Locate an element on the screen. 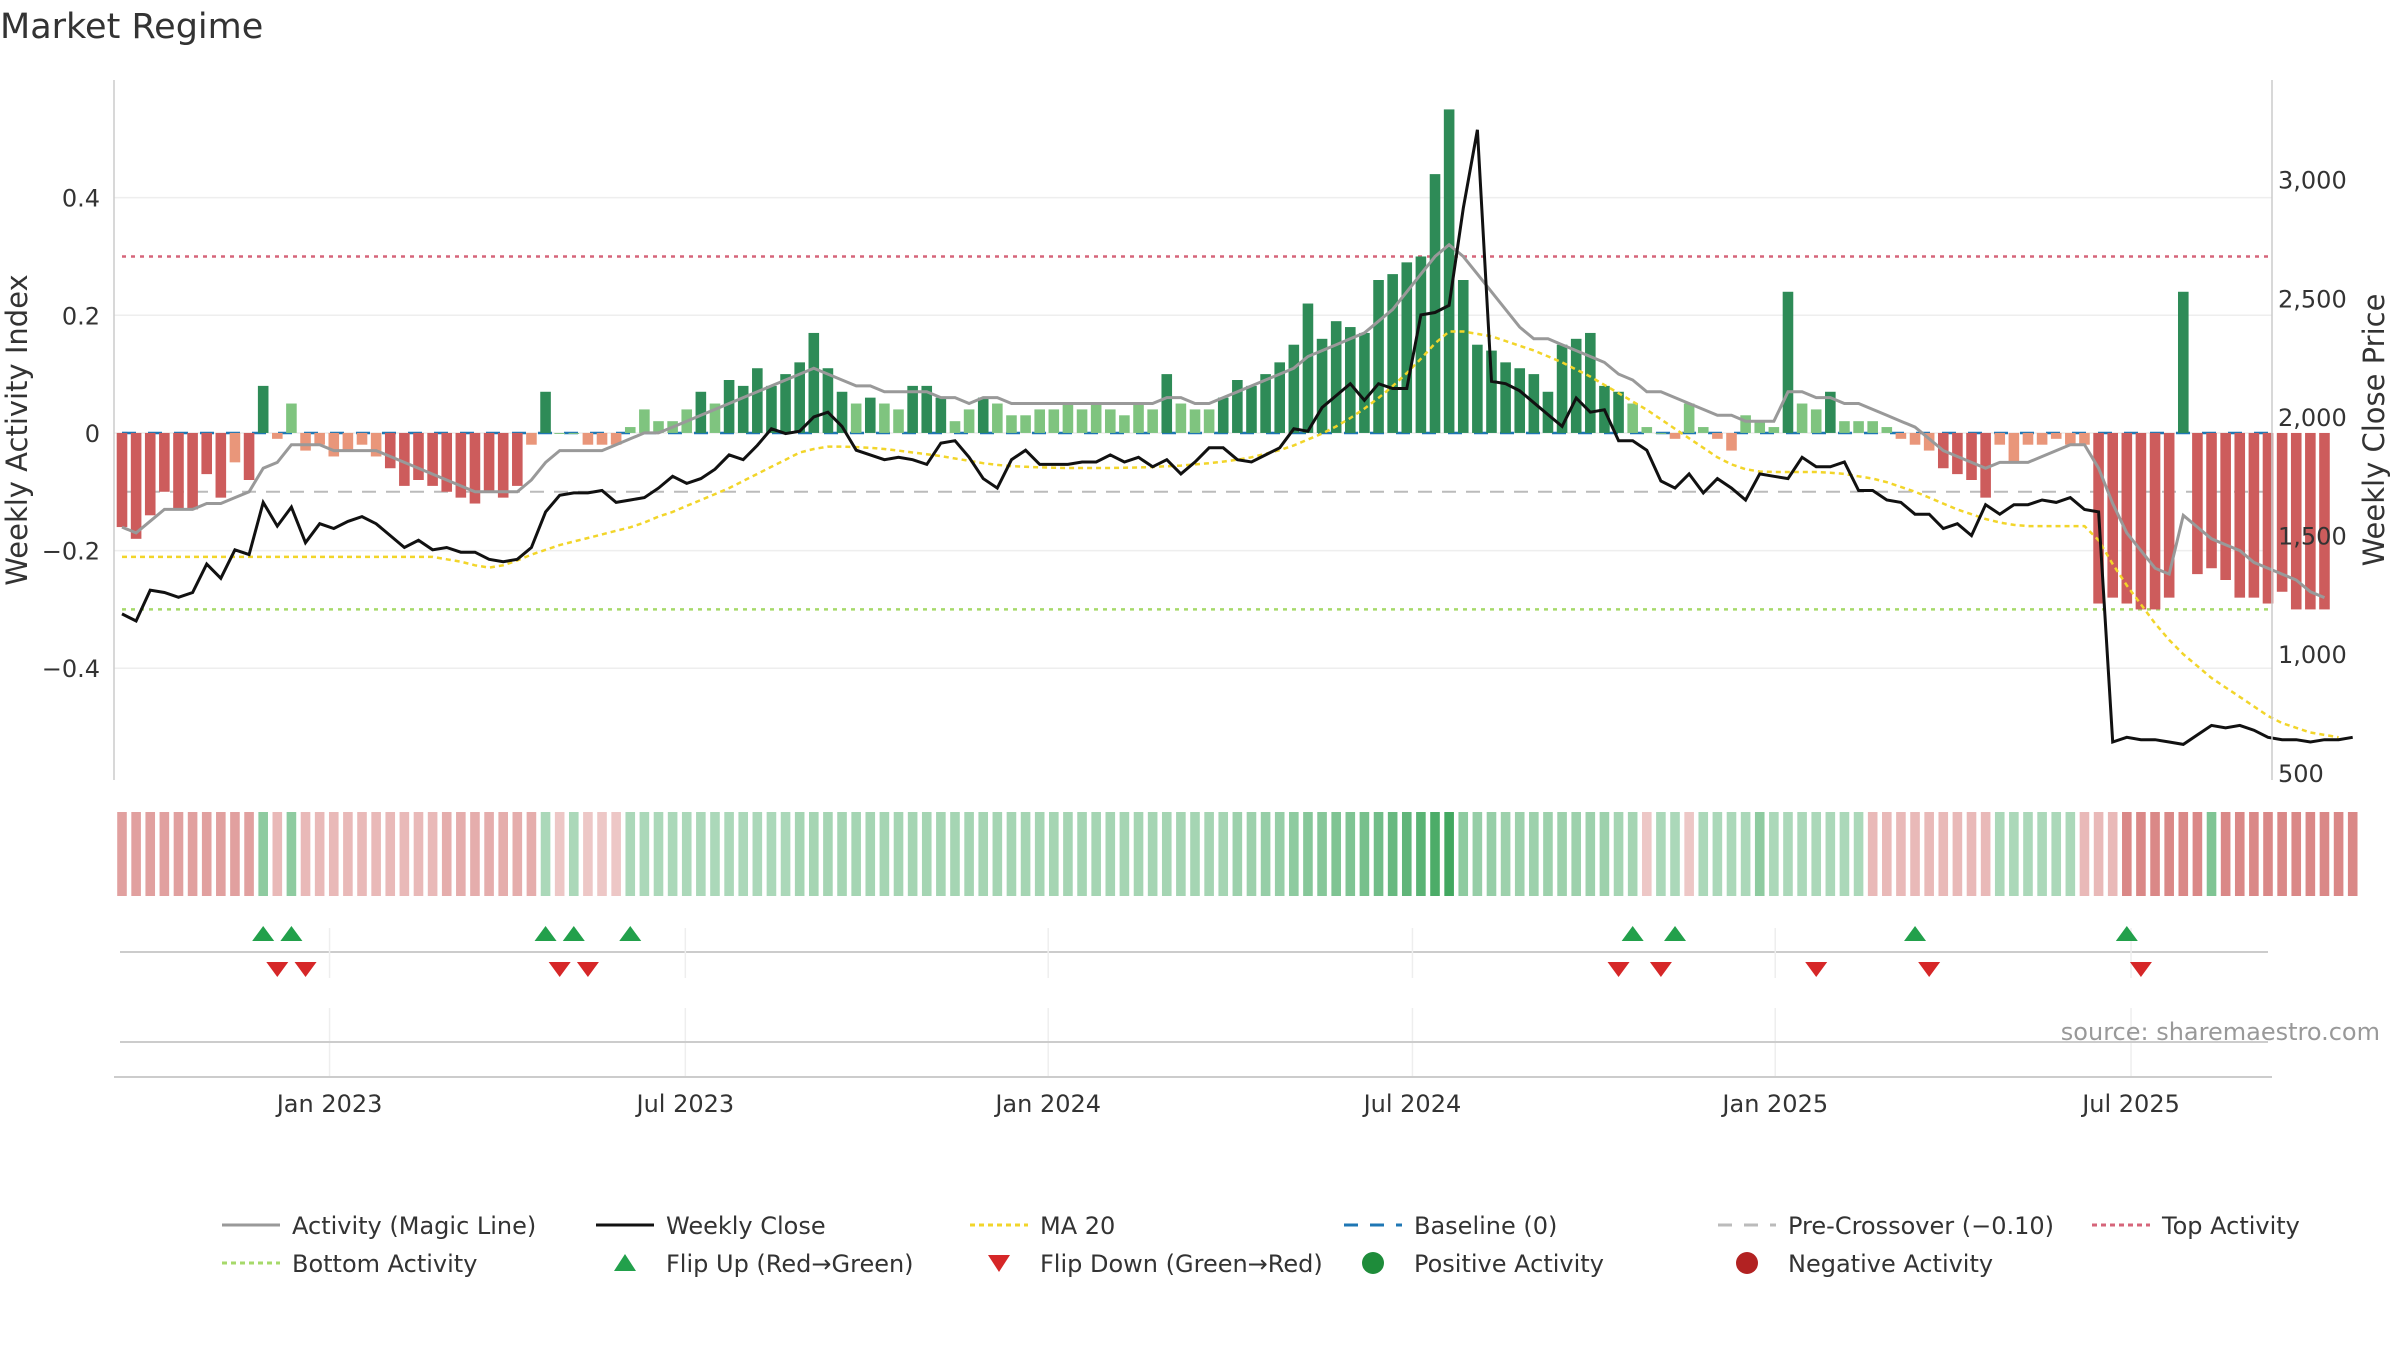 The width and height of the screenshot is (2400, 1350). chart-title: Market Regime is located at coordinates (131, 27).